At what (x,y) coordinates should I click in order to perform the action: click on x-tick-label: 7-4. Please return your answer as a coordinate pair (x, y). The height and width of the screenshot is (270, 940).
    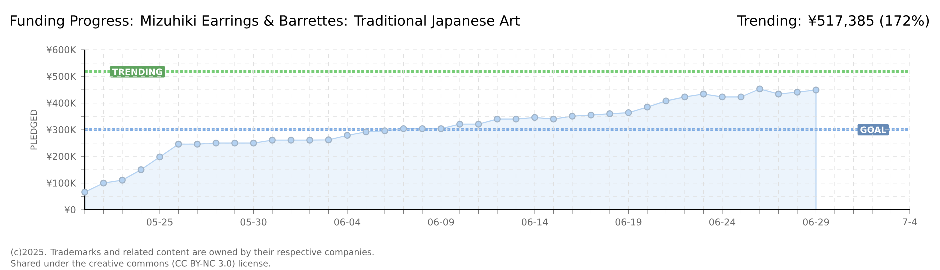
    Looking at the image, I should click on (910, 222).